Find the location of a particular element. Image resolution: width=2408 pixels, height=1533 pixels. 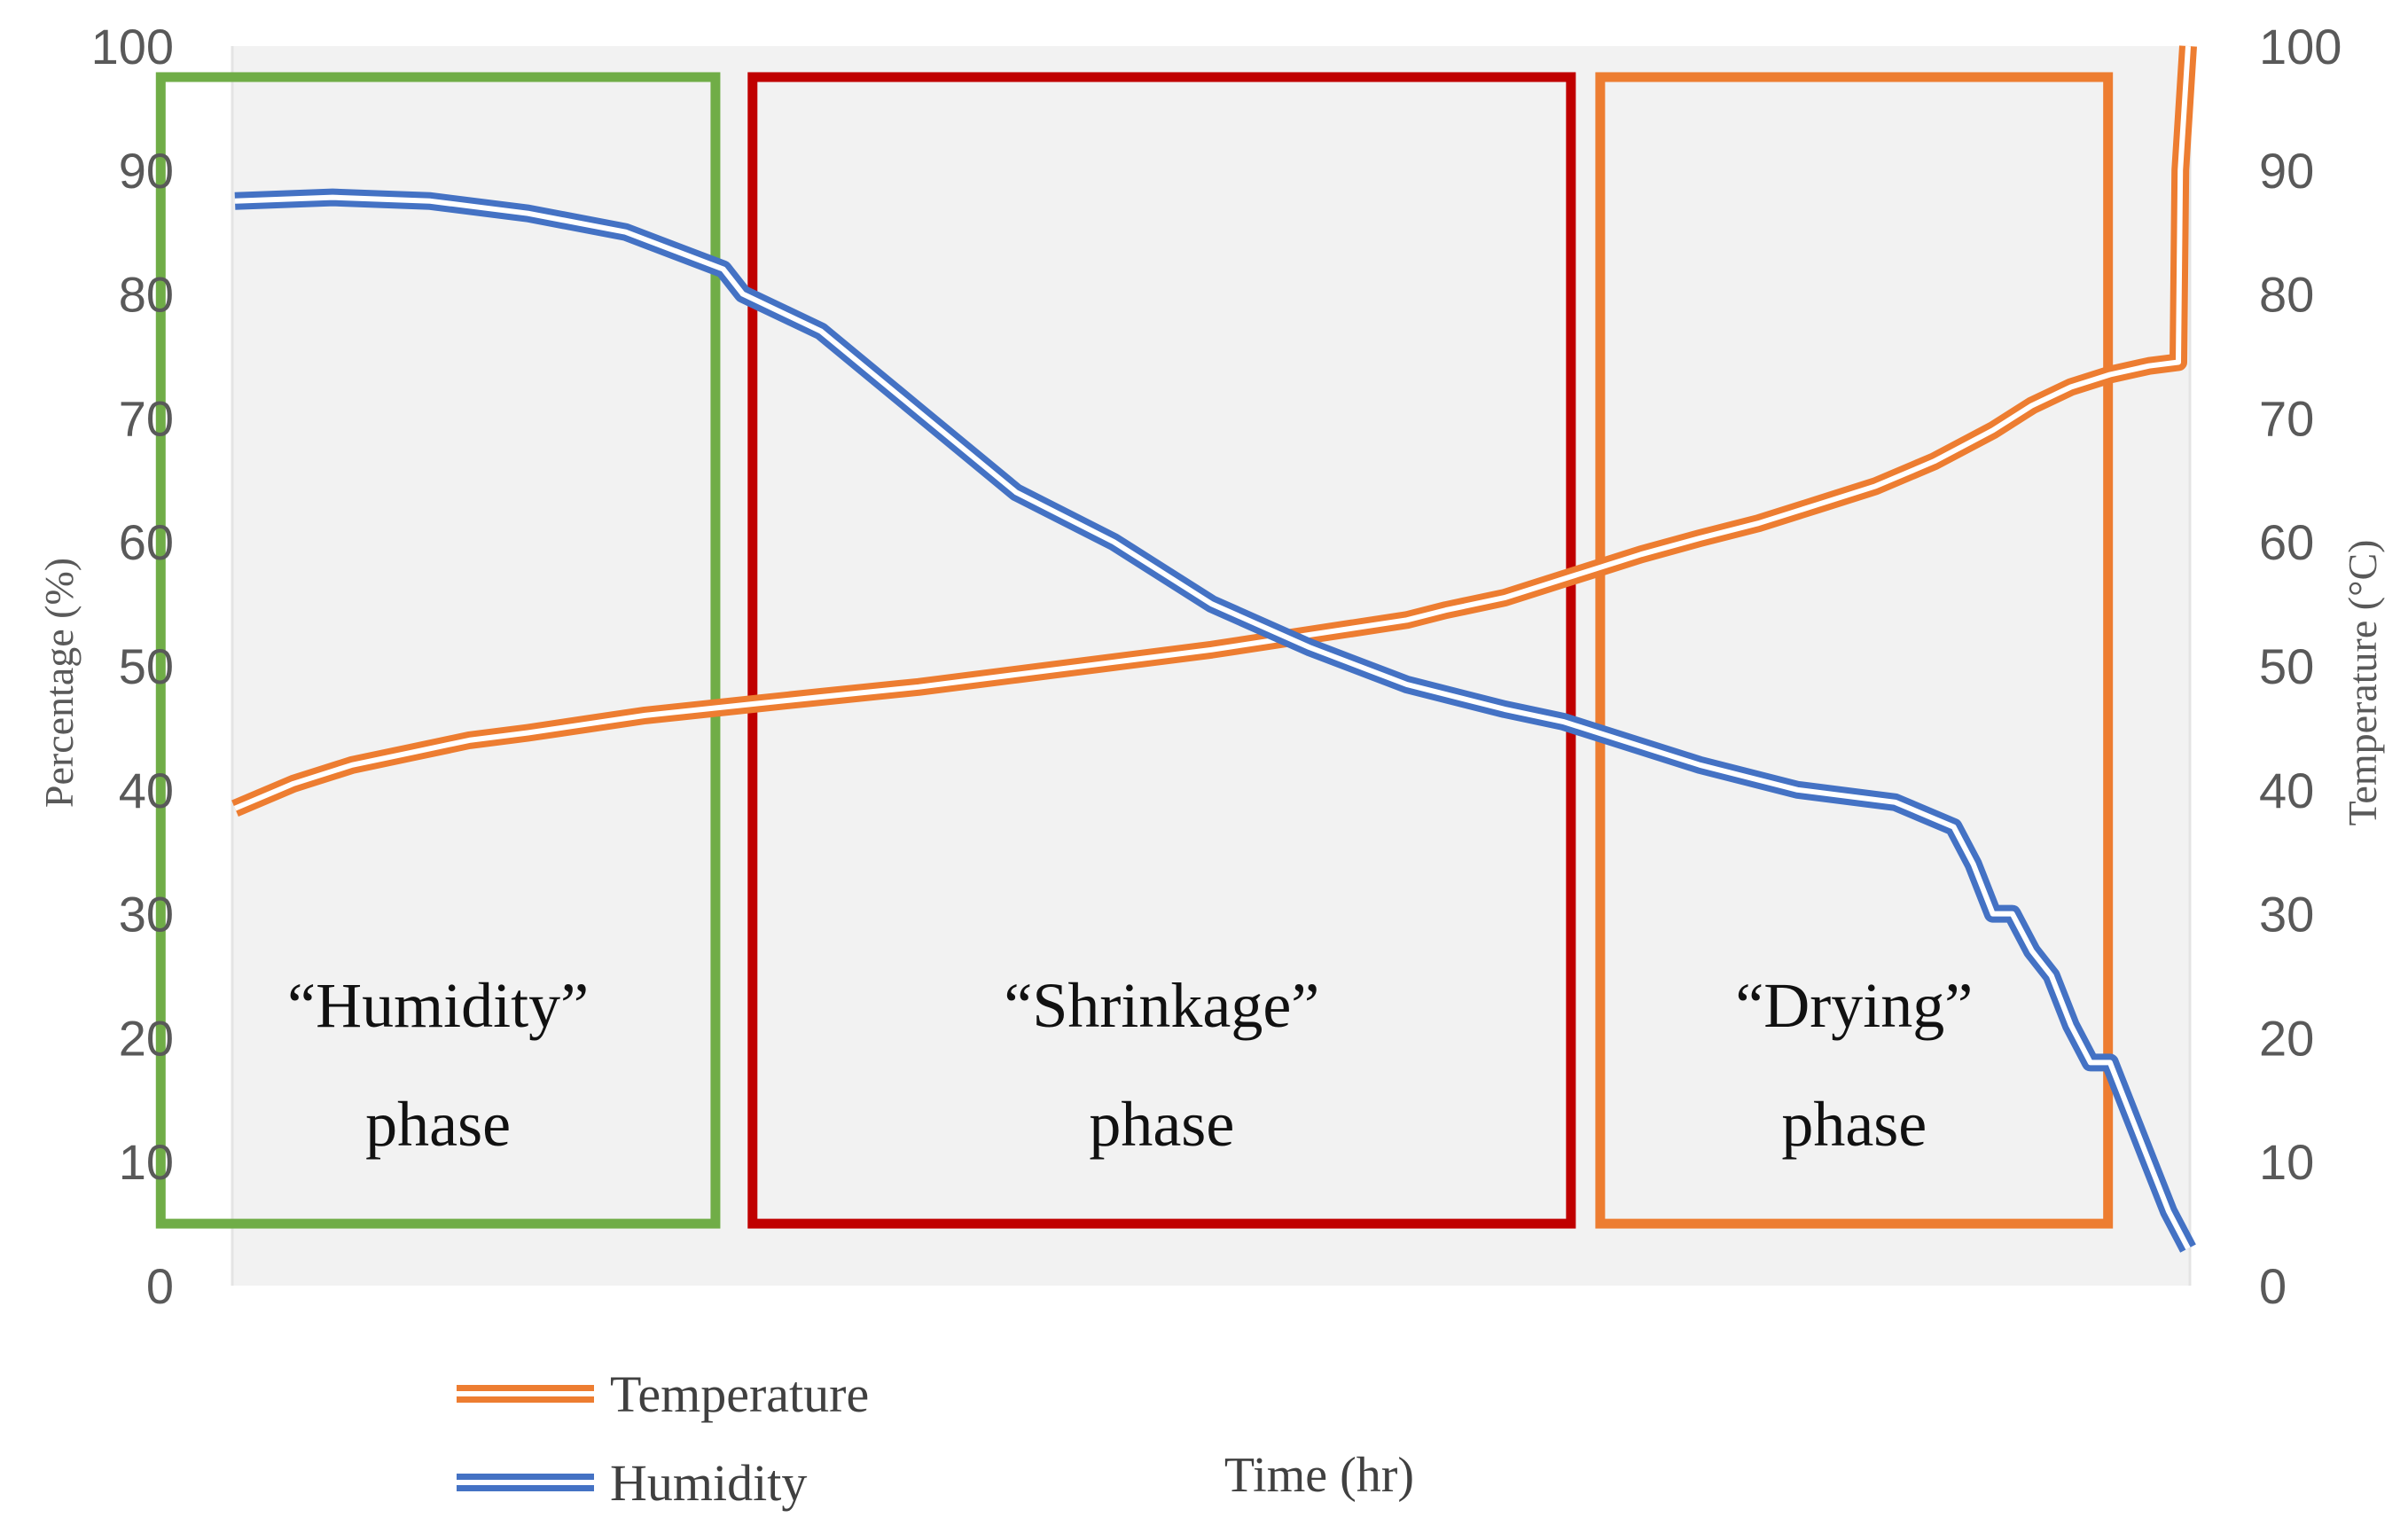

legend-label-humidity: Humidity is located at coordinates (708, 1483).